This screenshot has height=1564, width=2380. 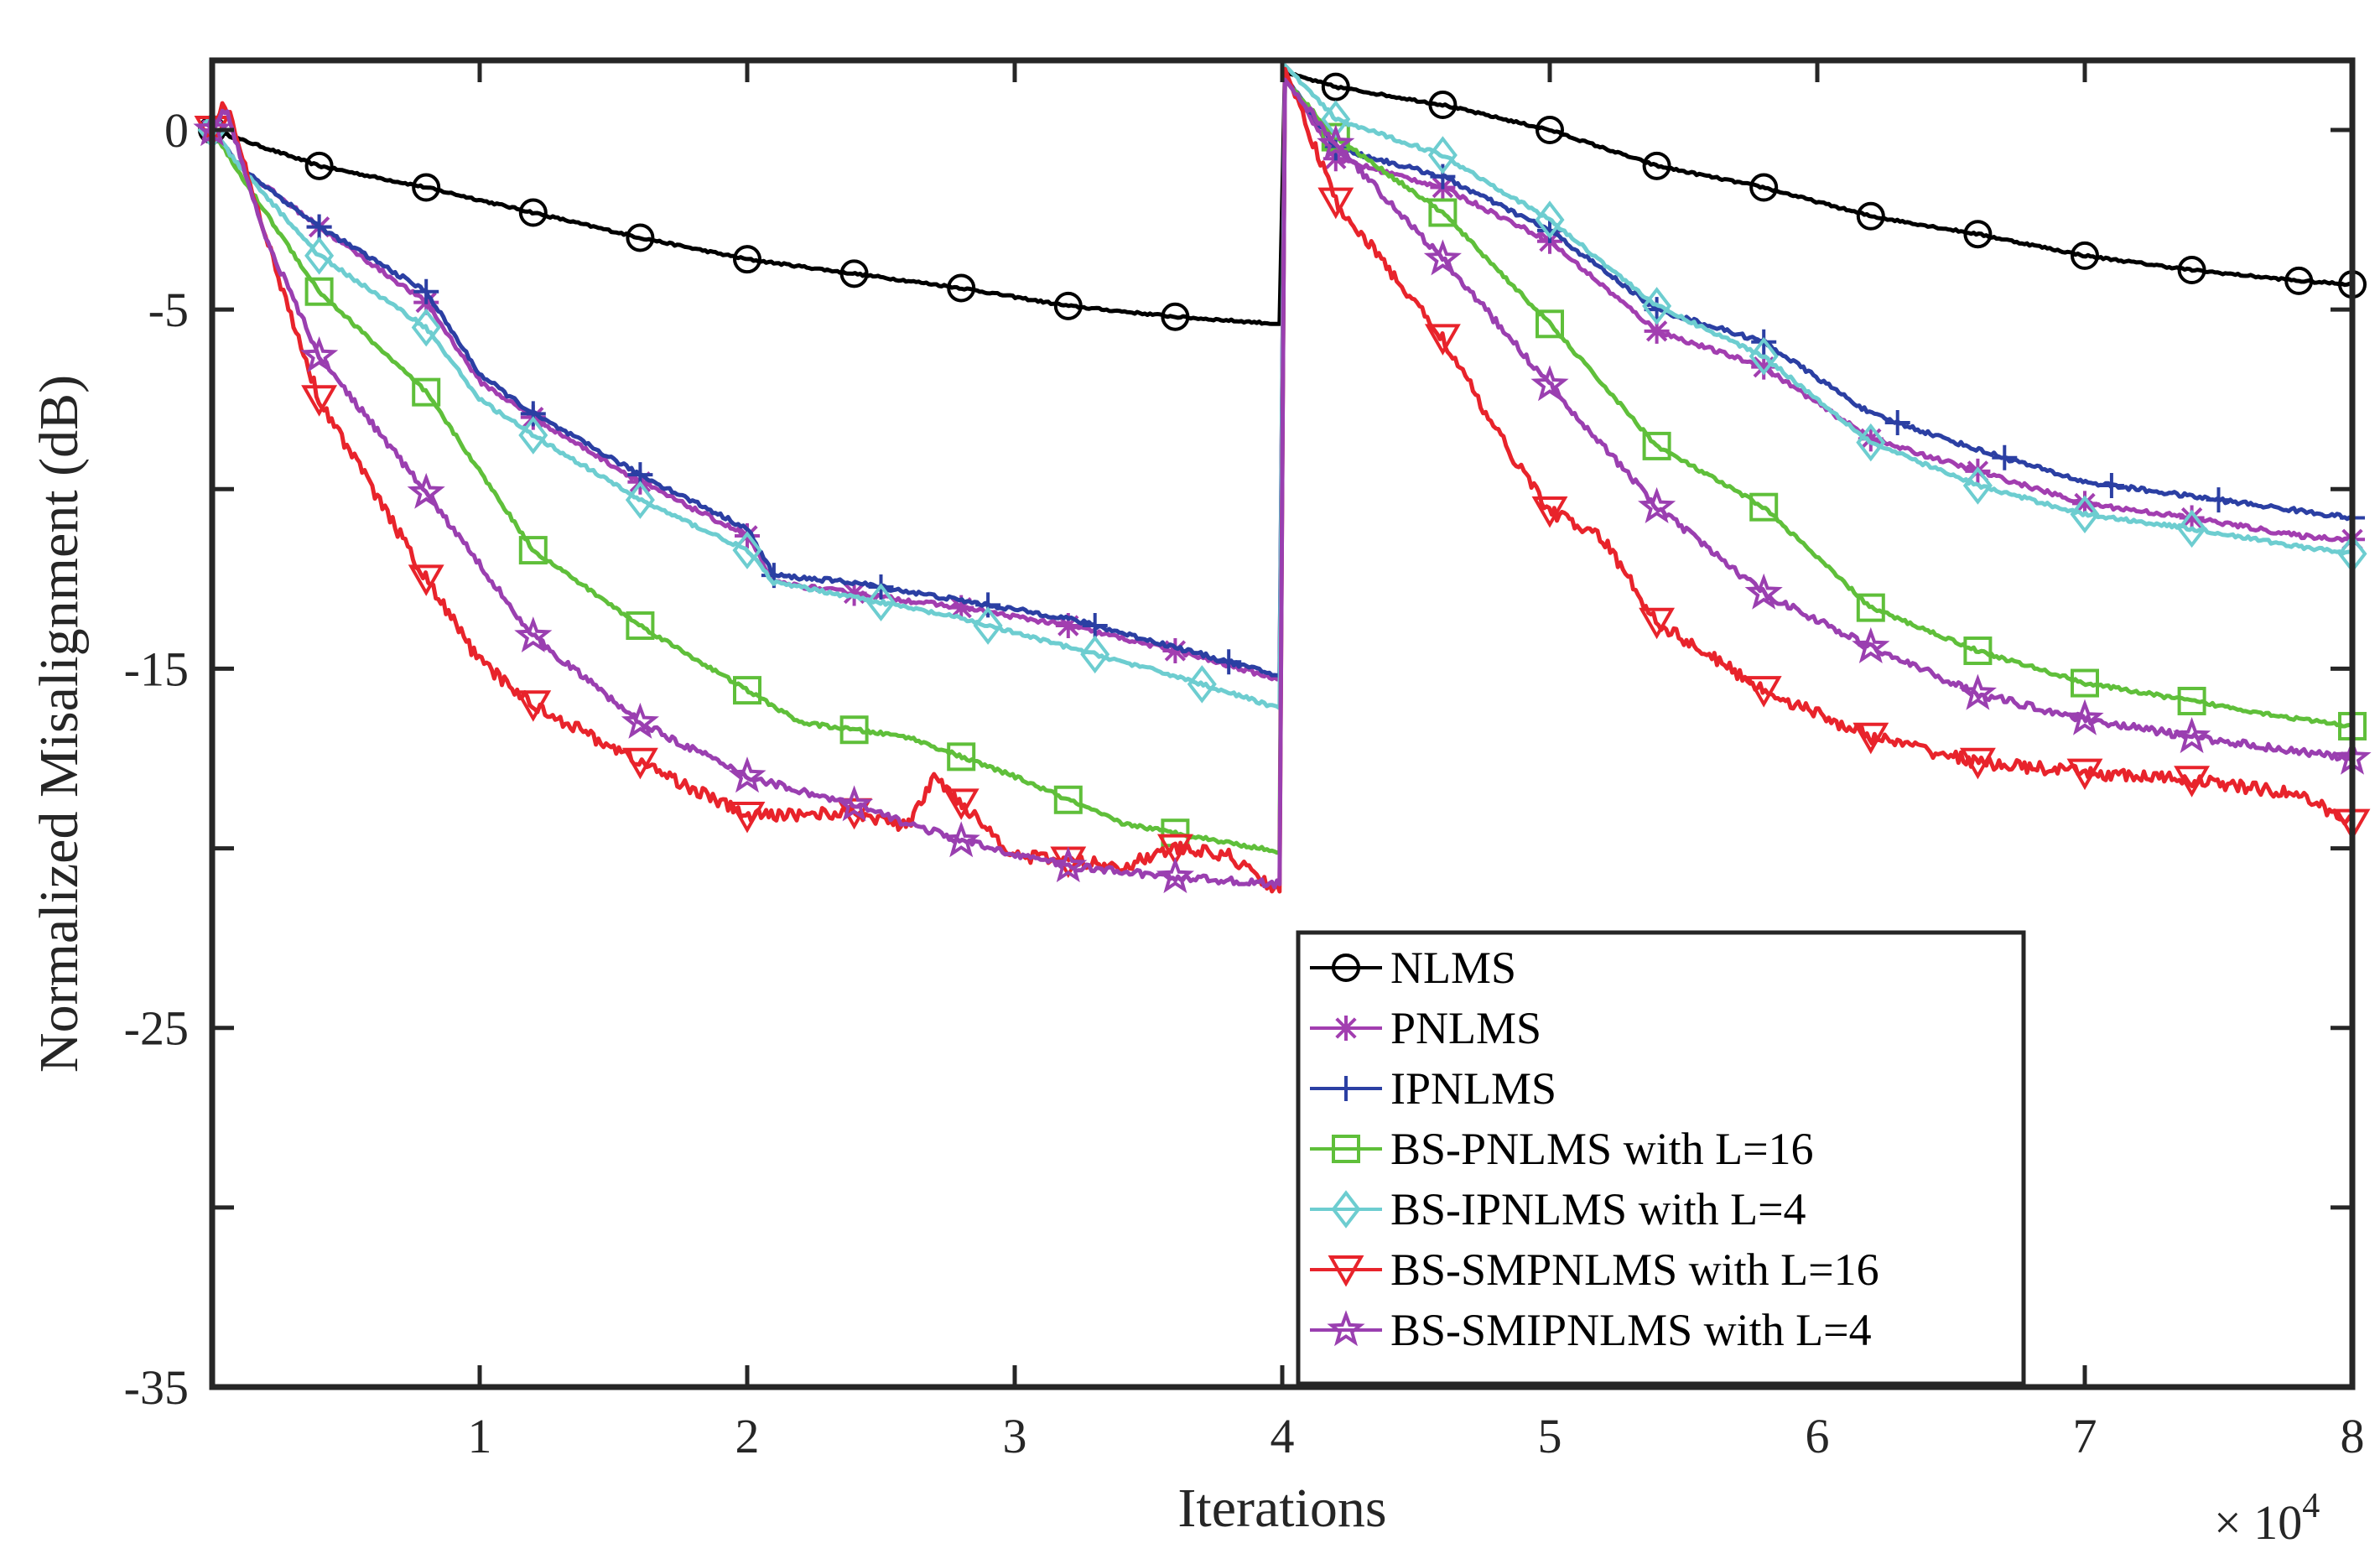 What do you see at coordinates (1634, 1269) in the screenshot?
I see `legend-label: BS-SMPNLMS with L=16` at bounding box center [1634, 1269].